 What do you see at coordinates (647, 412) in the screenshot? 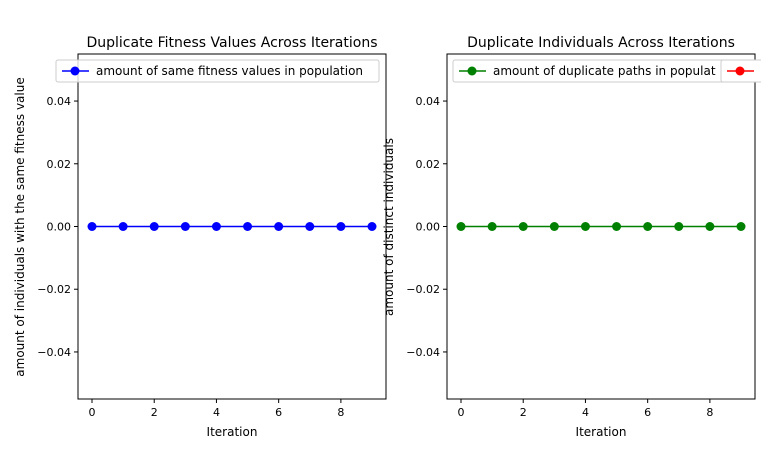
I see `x-tick-label-right-3: 6` at bounding box center [647, 412].